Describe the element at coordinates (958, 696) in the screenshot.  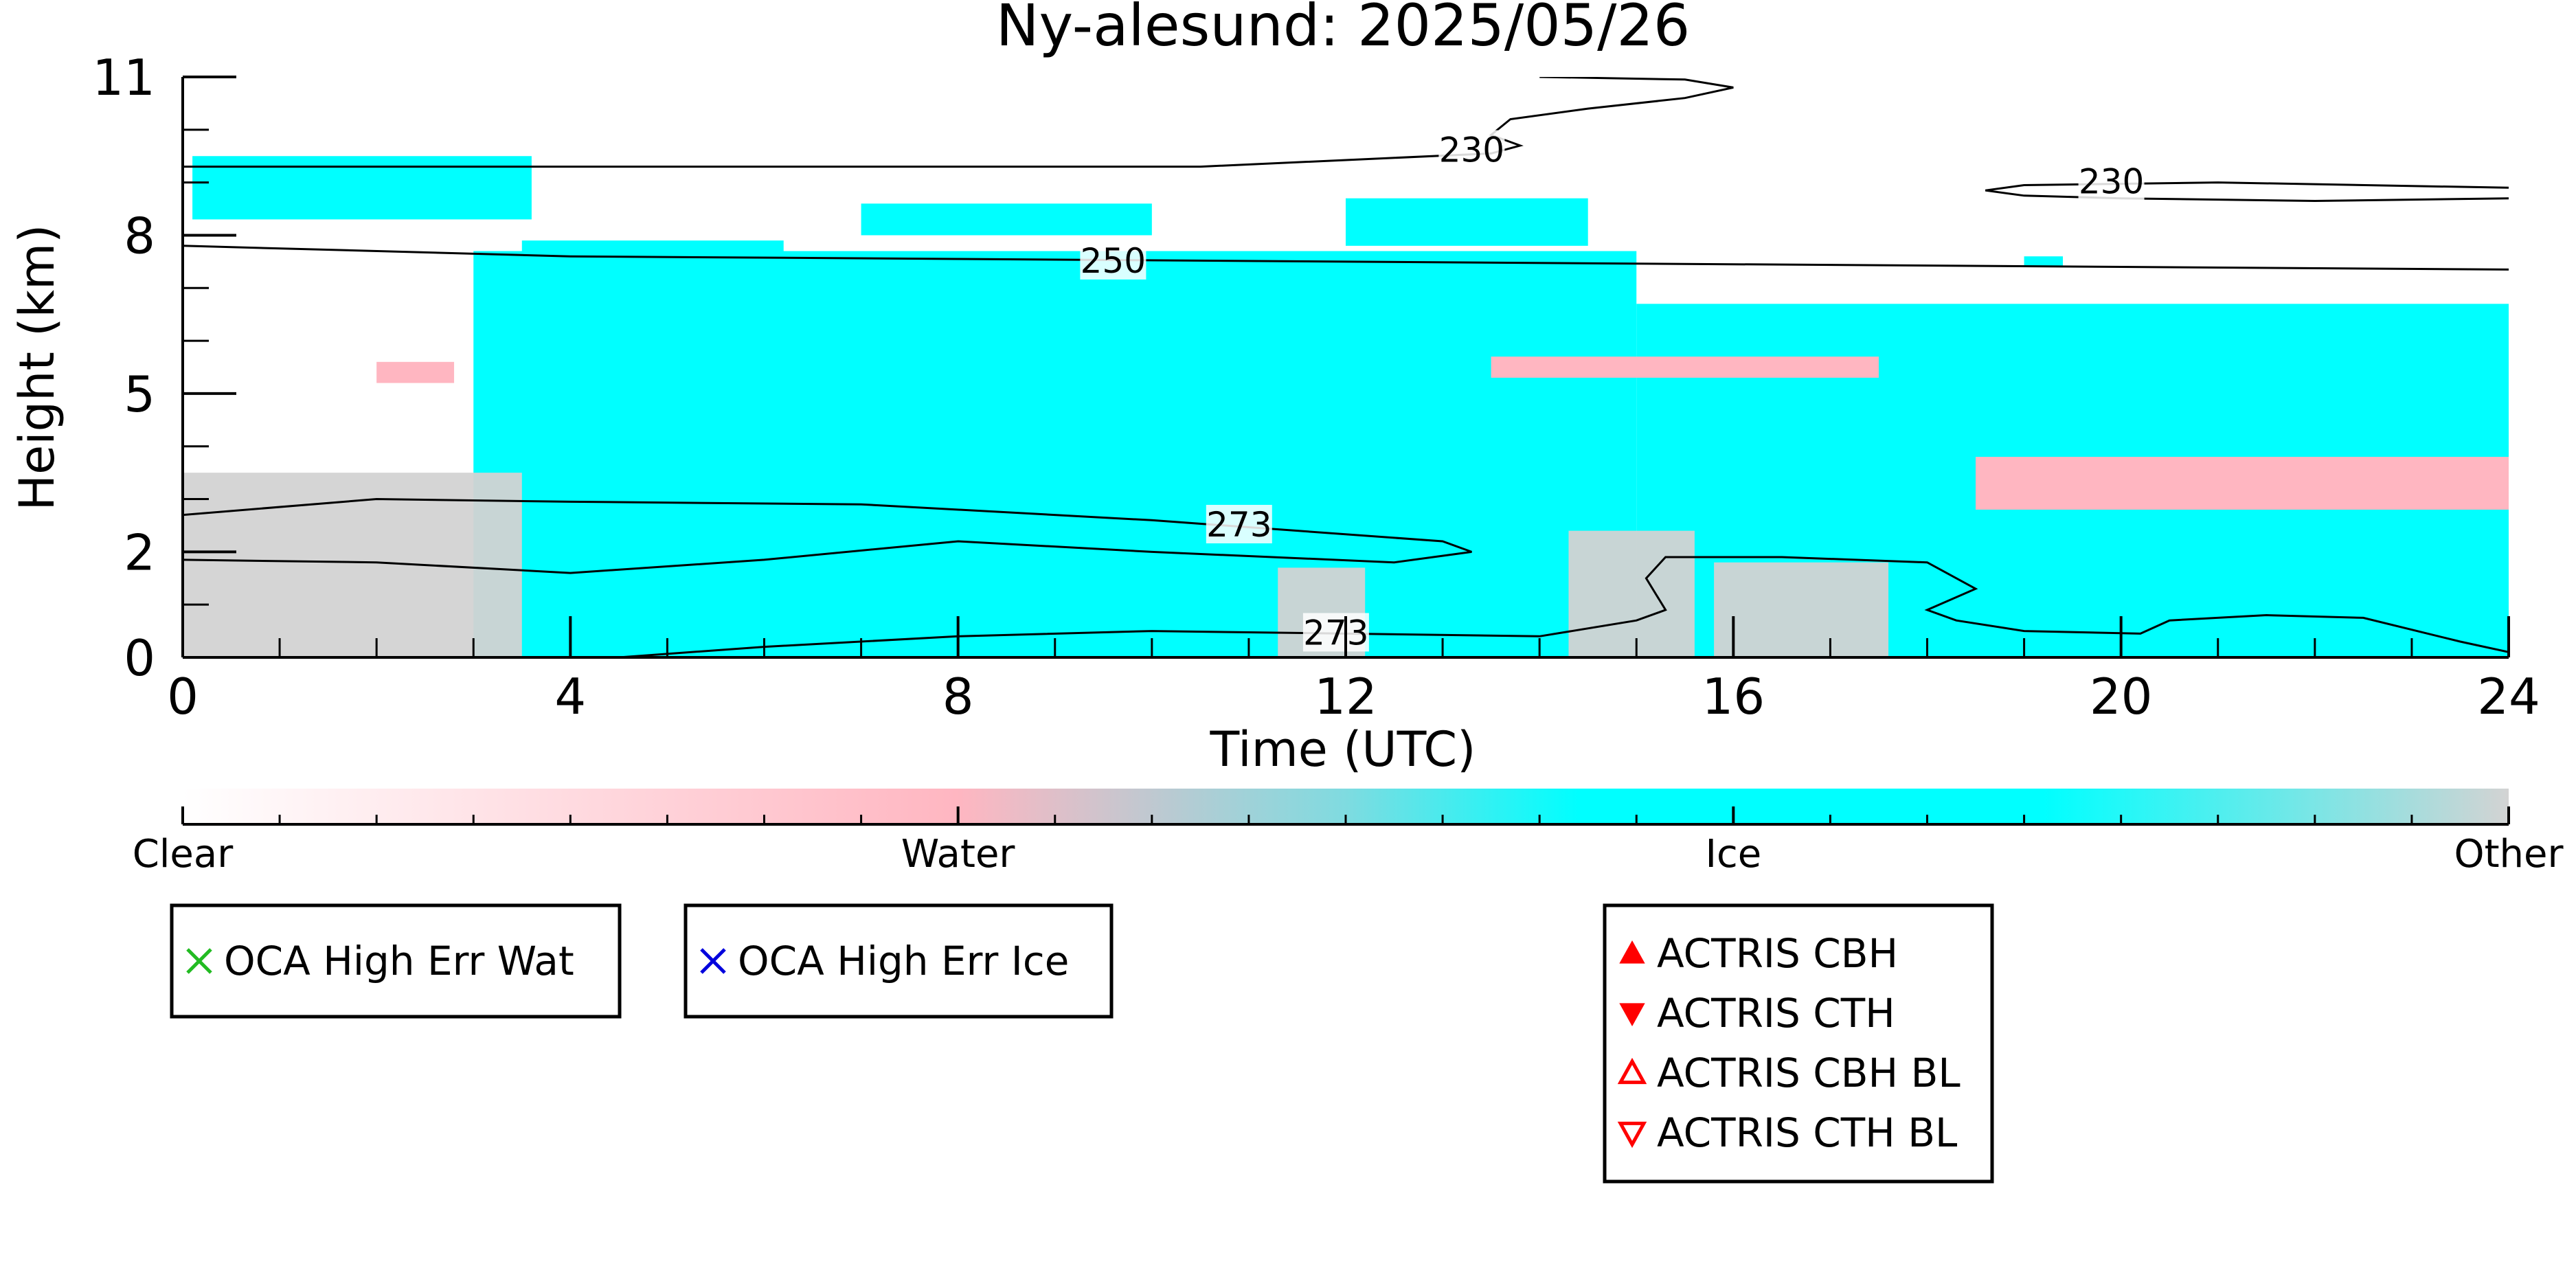
I see `x-tick-label: 8` at that location.